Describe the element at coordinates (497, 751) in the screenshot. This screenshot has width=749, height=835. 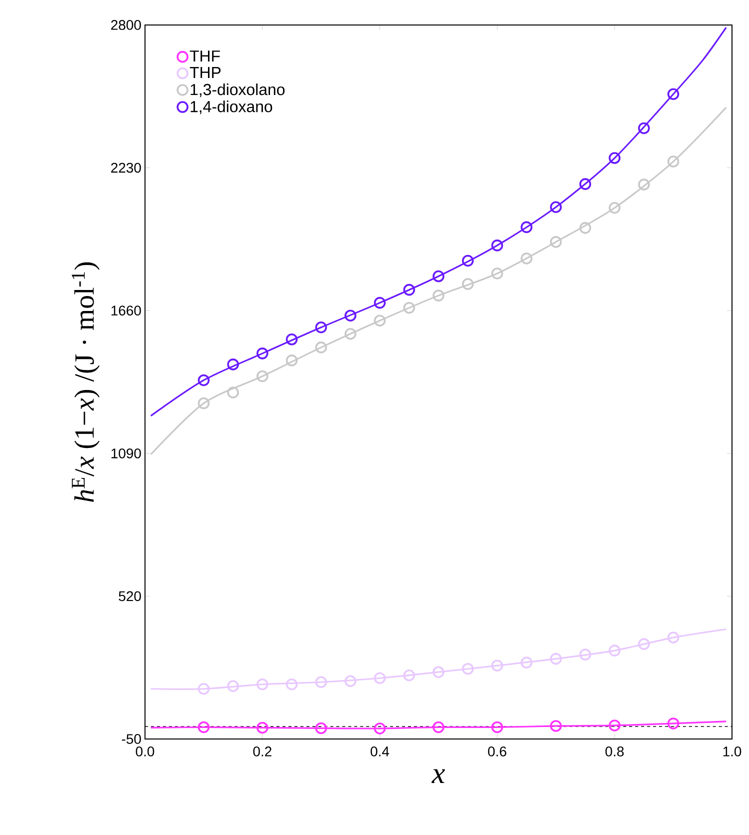
I see `x-tick-label: 0.6` at that location.